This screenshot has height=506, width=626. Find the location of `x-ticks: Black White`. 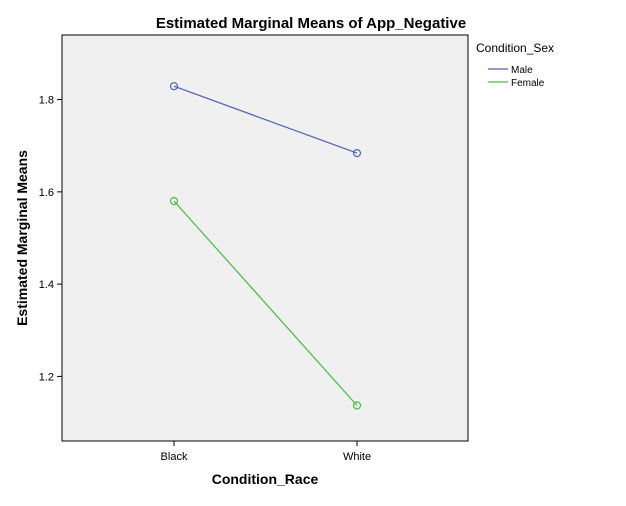

x-ticks: Black White is located at coordinates (266, 452).